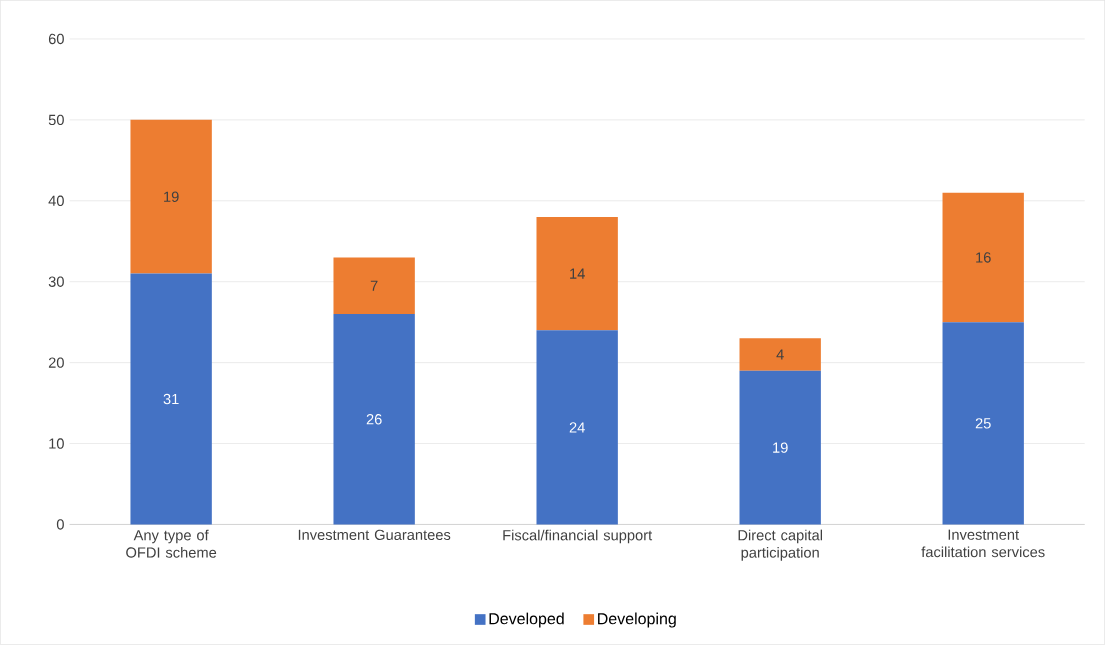 The height and width of the screenshot is (645, 1105). What do you see at coordinates (56, 201) in the screenshot?
I see `y-tick-label: 40` at bounding box center [56, 201].